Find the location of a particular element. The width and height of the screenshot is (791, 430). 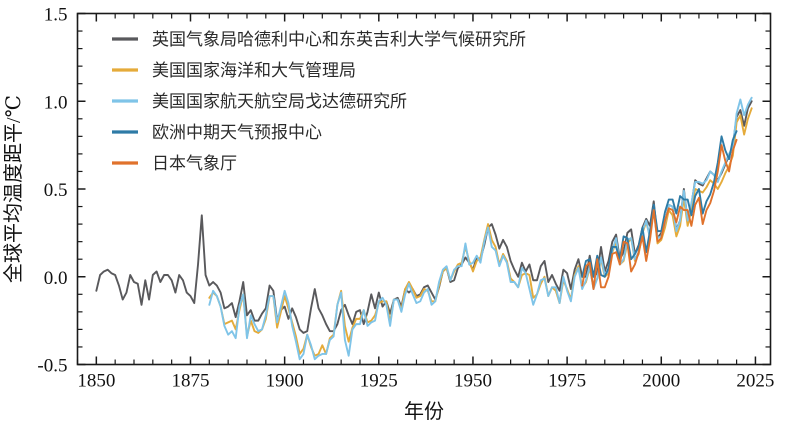

x-tick-label: 1975 is located at coordinates (567, 381).